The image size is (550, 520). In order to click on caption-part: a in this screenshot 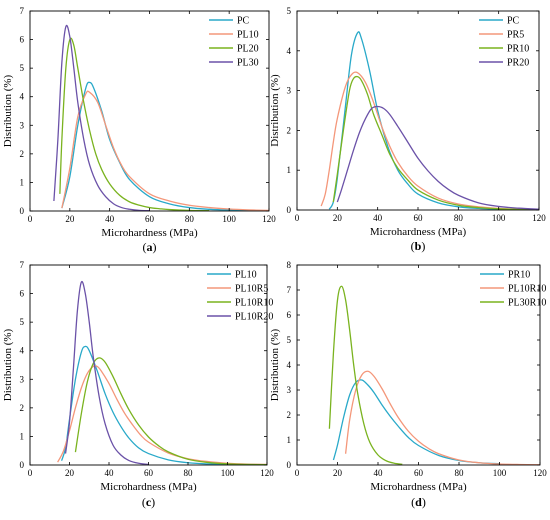, I will do `click(150, 247)`.